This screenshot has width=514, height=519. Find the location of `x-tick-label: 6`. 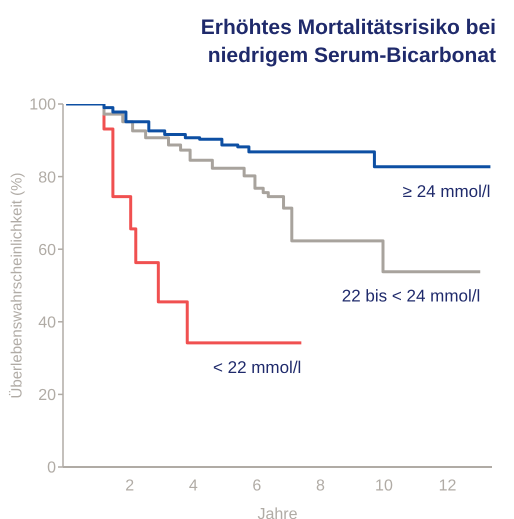

x-tick-label: 6 is located at coordinates (257, 485).